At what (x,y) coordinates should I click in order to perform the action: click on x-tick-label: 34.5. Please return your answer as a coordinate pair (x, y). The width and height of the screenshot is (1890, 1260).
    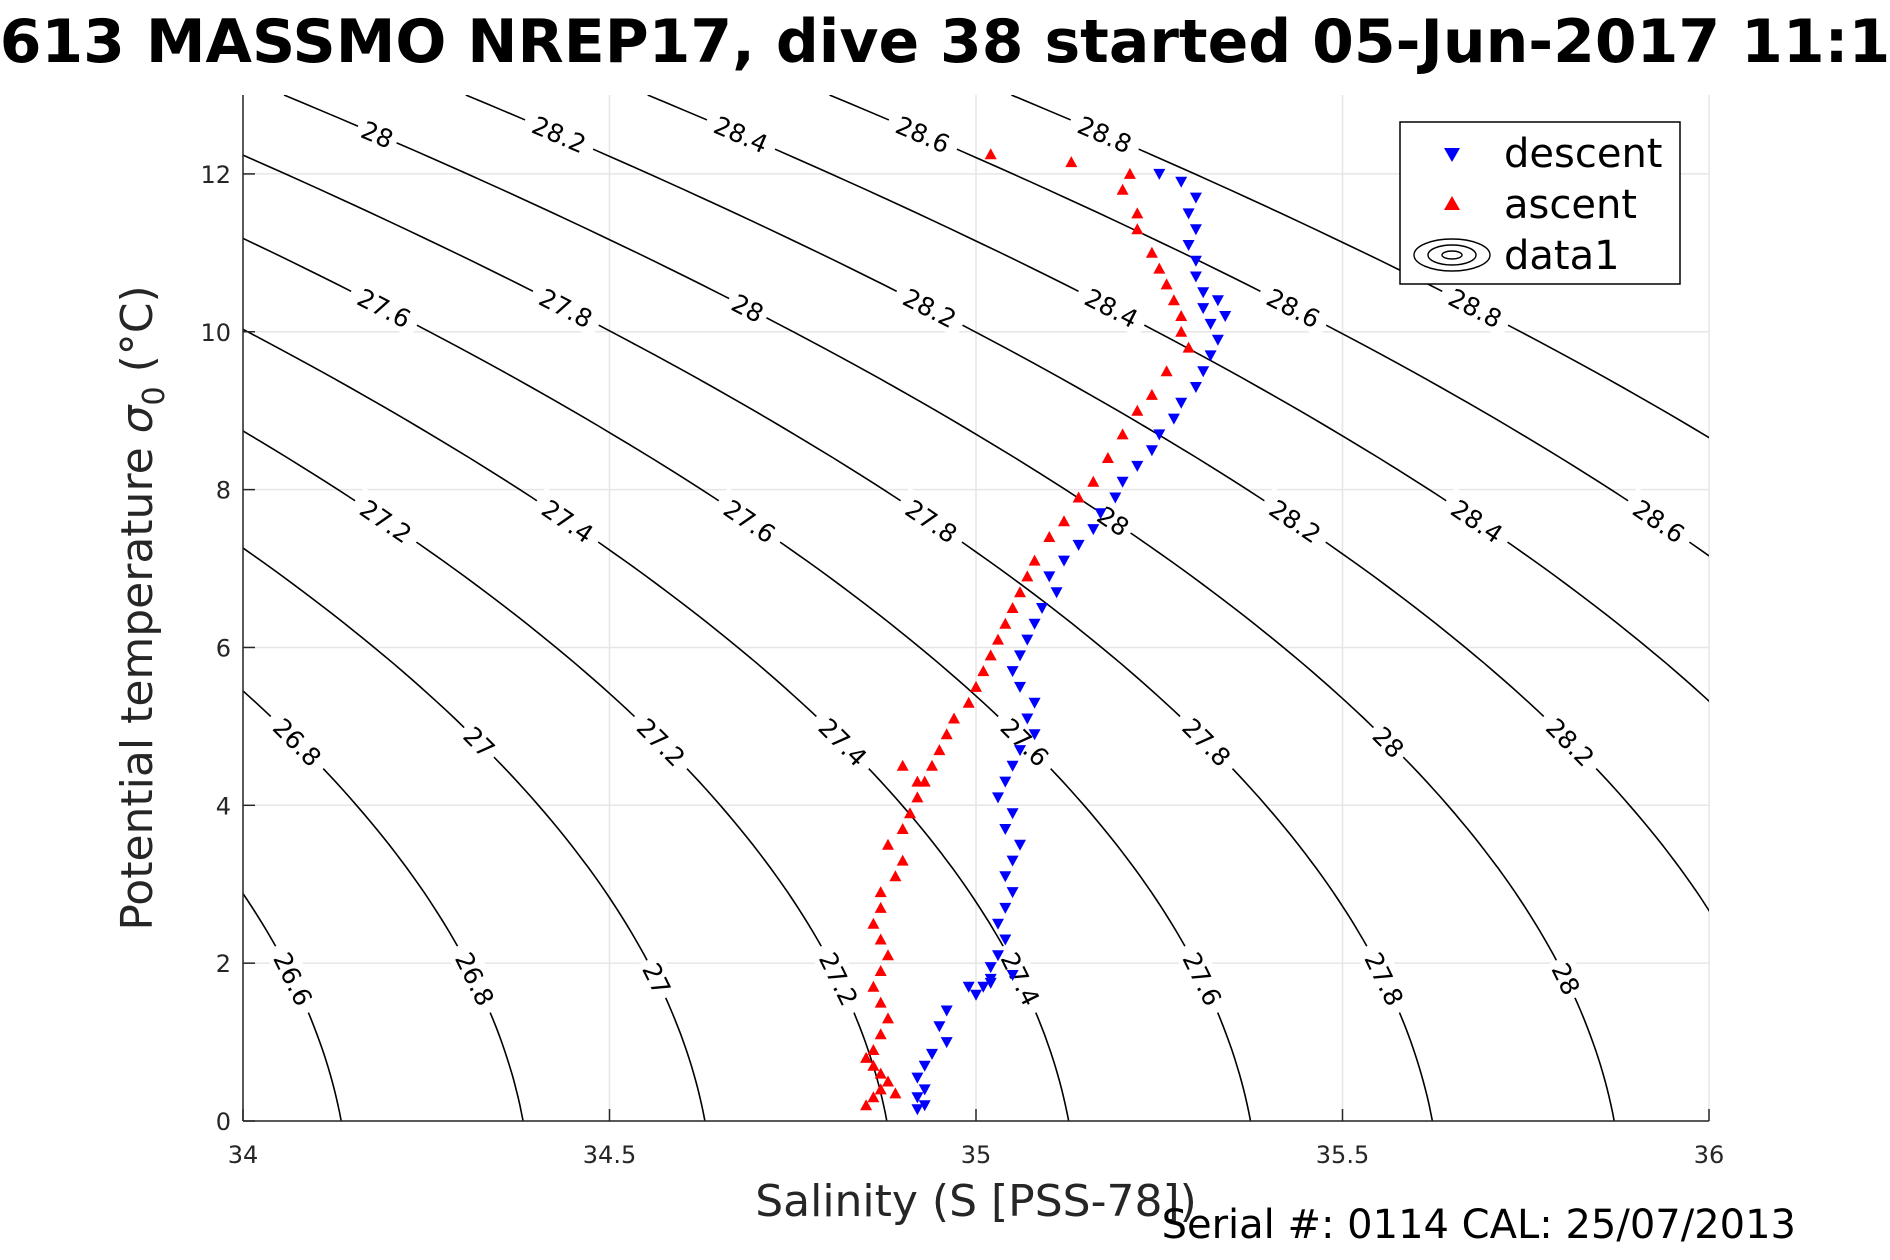
    Looking at the image, I should click on (609, 1155).